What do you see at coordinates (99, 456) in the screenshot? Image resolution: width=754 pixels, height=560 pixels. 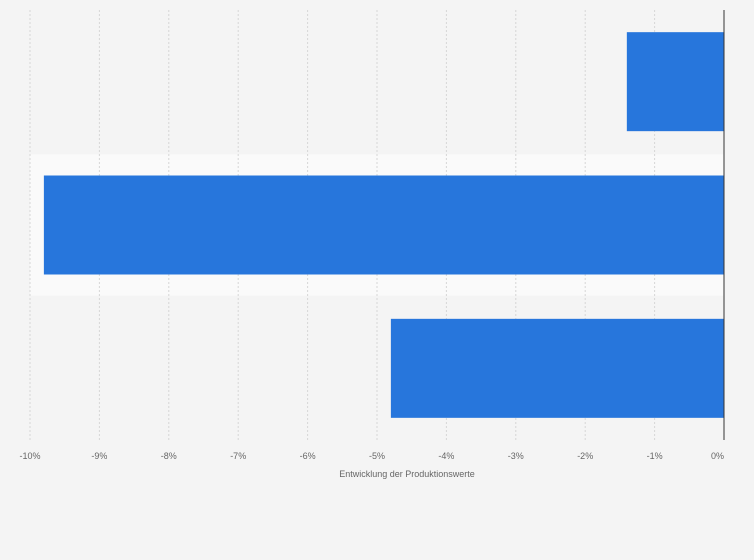 I see `x-tick-label: -9%` at bounding box center [99, 456].